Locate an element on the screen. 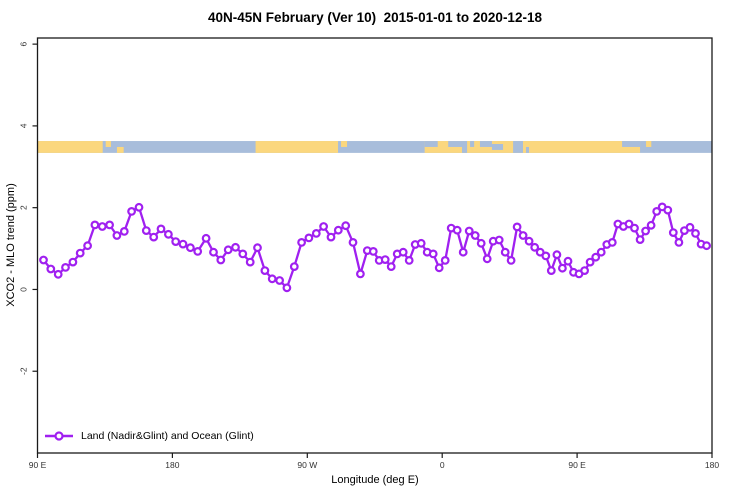 This screenshot has height=500, width=750. y-tick-label: 6 is located at coordinates (24, 44).